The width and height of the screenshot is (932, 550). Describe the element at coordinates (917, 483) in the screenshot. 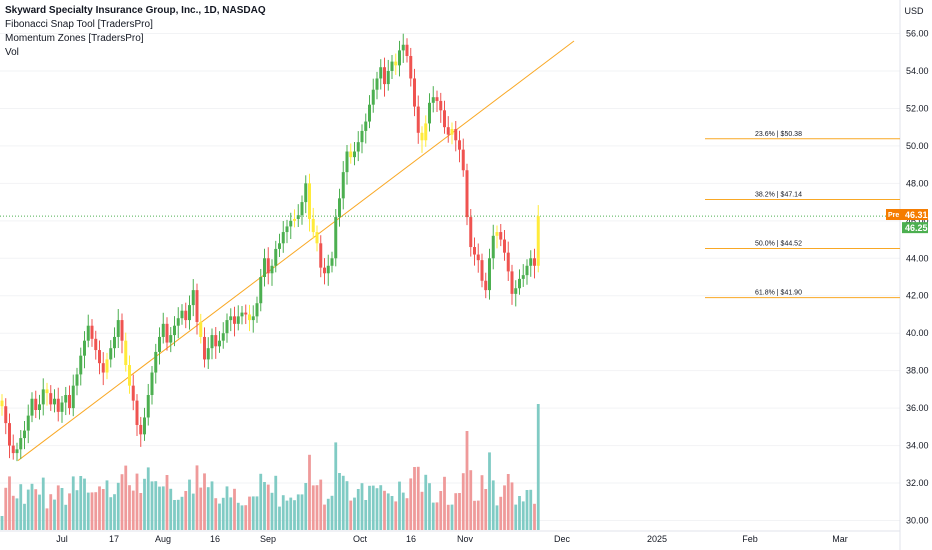

I see `y-tick-label: 32.00` at that location.